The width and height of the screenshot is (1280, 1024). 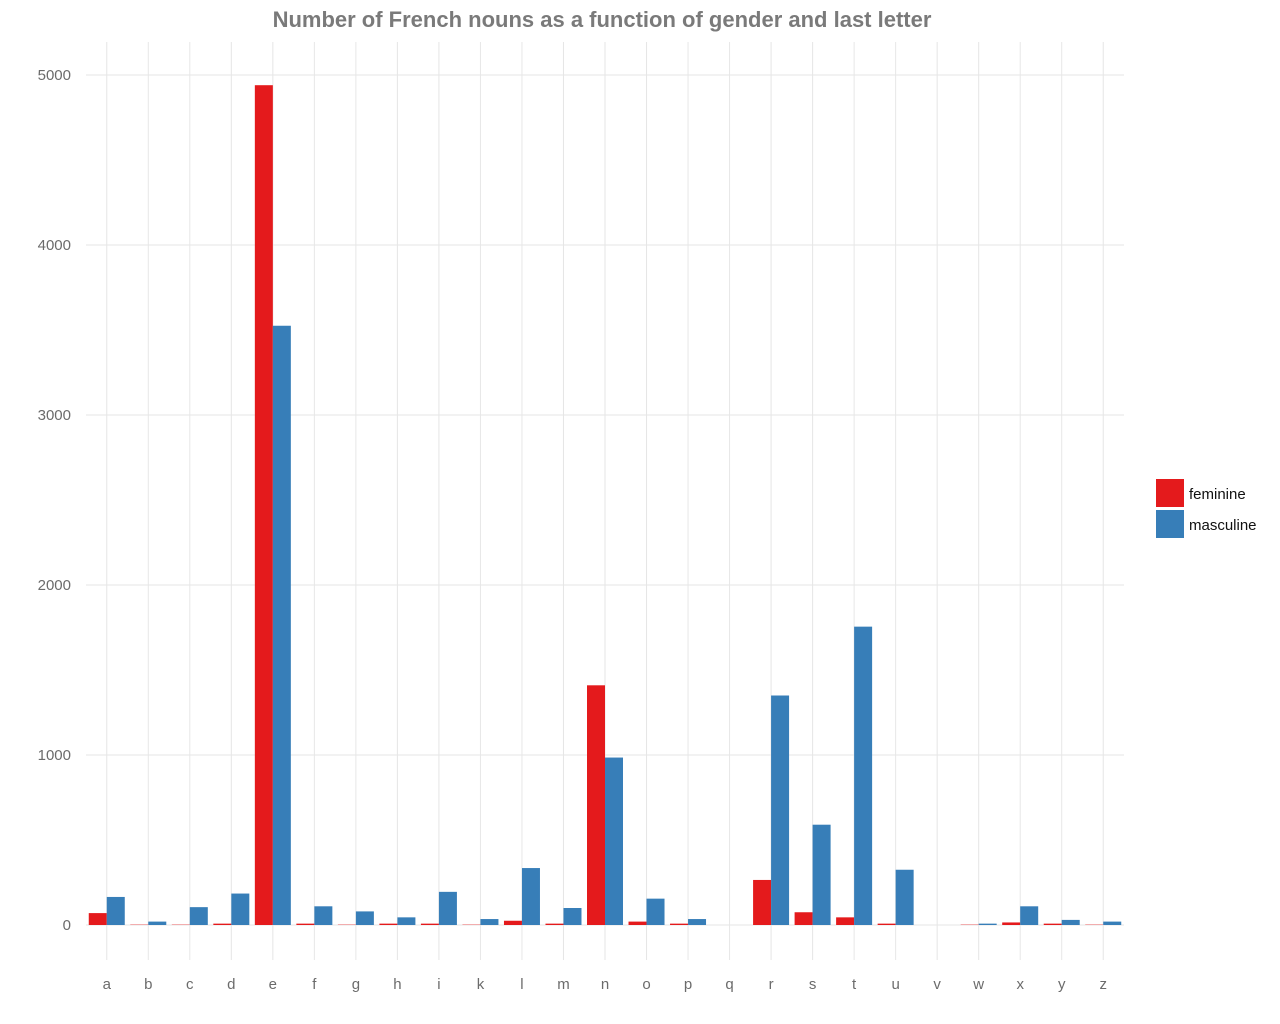 I want to click on bar-masculine-p, so click(x=697, y=922).